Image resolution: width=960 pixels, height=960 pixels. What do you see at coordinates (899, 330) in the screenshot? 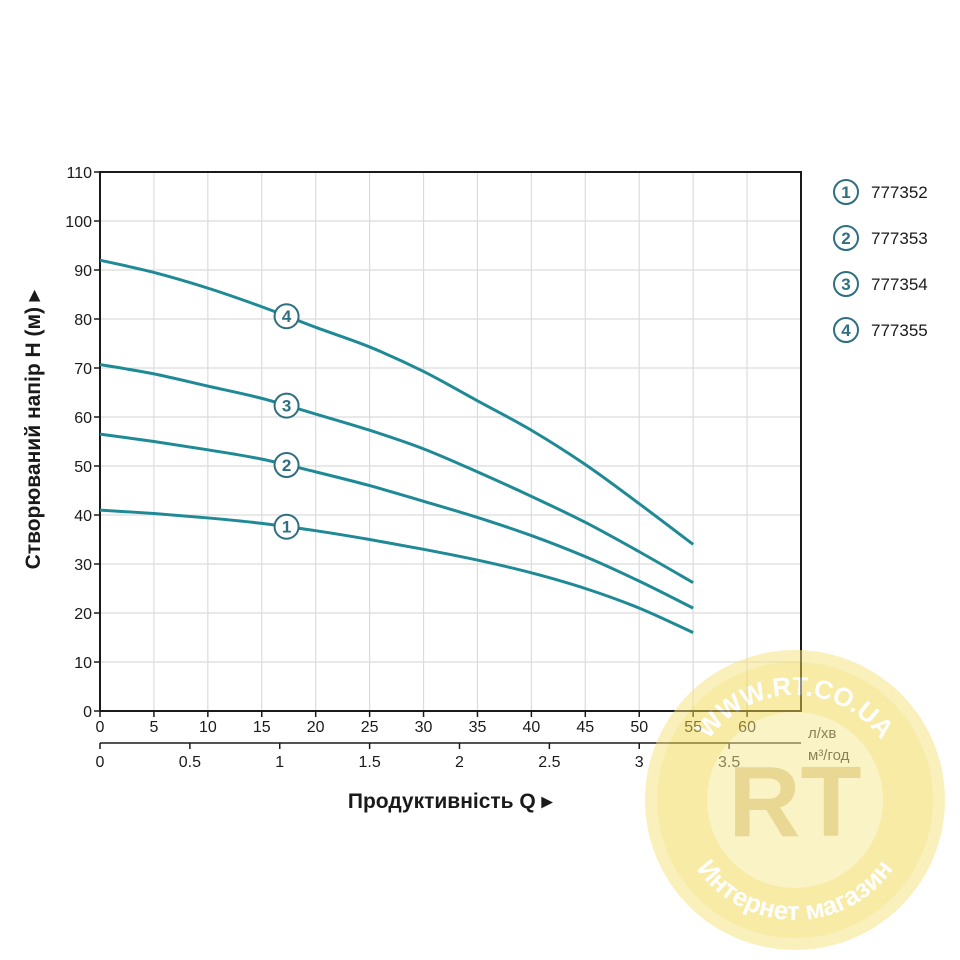
I see `legend-entry-label: 777355` at bounding box center [899, 330].